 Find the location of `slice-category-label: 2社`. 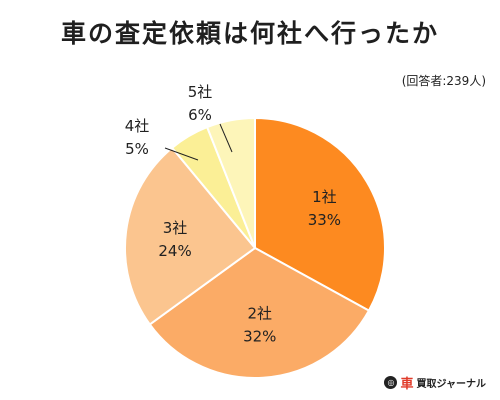

slice-category-label: 2社 is located at coordinates (259, 313).